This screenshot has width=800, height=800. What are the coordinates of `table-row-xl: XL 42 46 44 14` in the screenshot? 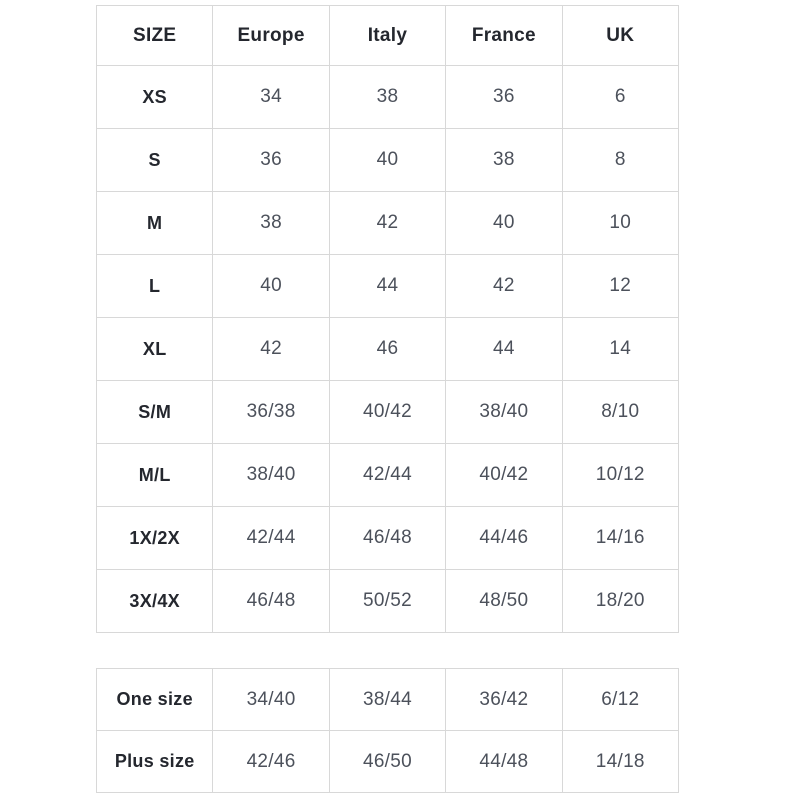 It's located at (387, 349).